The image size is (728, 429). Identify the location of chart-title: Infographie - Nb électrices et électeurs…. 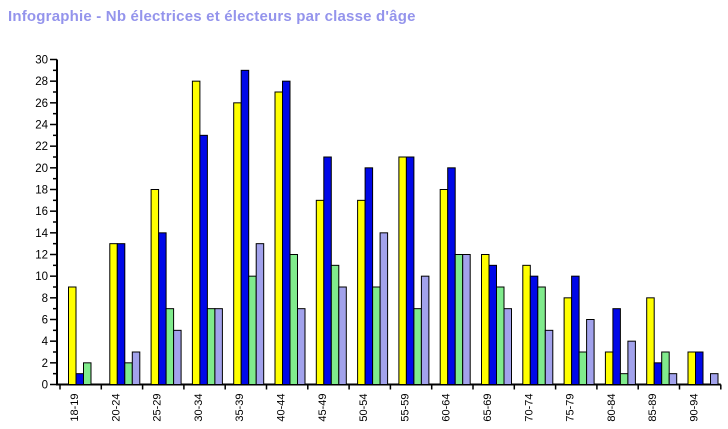
(212, 16).